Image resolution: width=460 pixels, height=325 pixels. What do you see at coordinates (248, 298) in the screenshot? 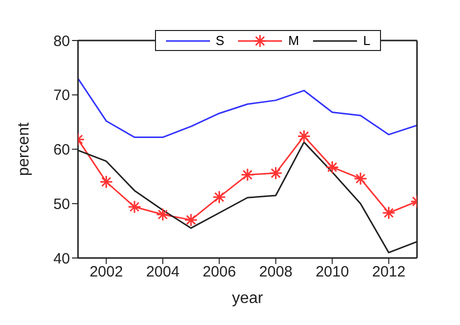
I see `x-axis-title: year` at bounding box center [248, 298].